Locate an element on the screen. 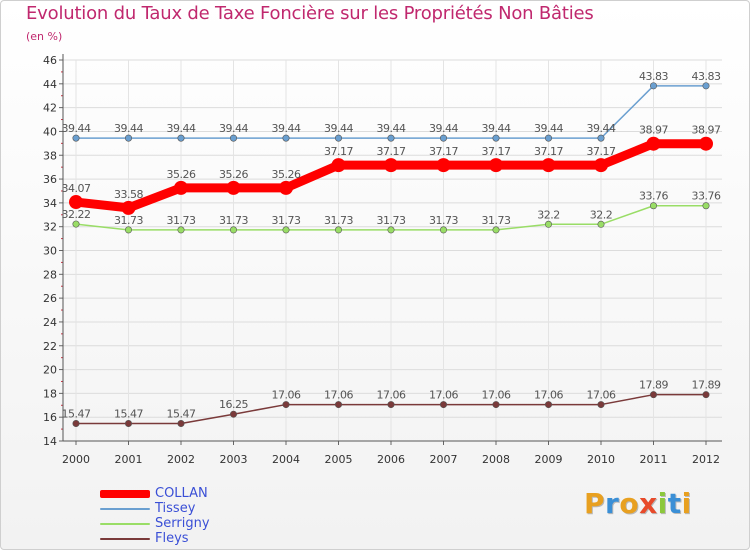  legend: COLLAN Tissey Serrigny Fleys is located at coordinates (155, 516).